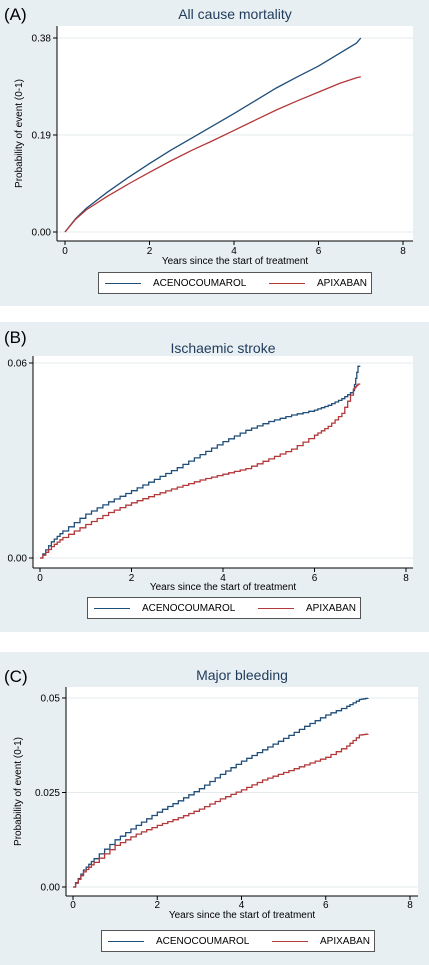 The width and height of the screenshot is (429, 965). Describe the element at coordinates (18, 364) in the screenshot. I see `y-tick-label: 0.06` at that location.